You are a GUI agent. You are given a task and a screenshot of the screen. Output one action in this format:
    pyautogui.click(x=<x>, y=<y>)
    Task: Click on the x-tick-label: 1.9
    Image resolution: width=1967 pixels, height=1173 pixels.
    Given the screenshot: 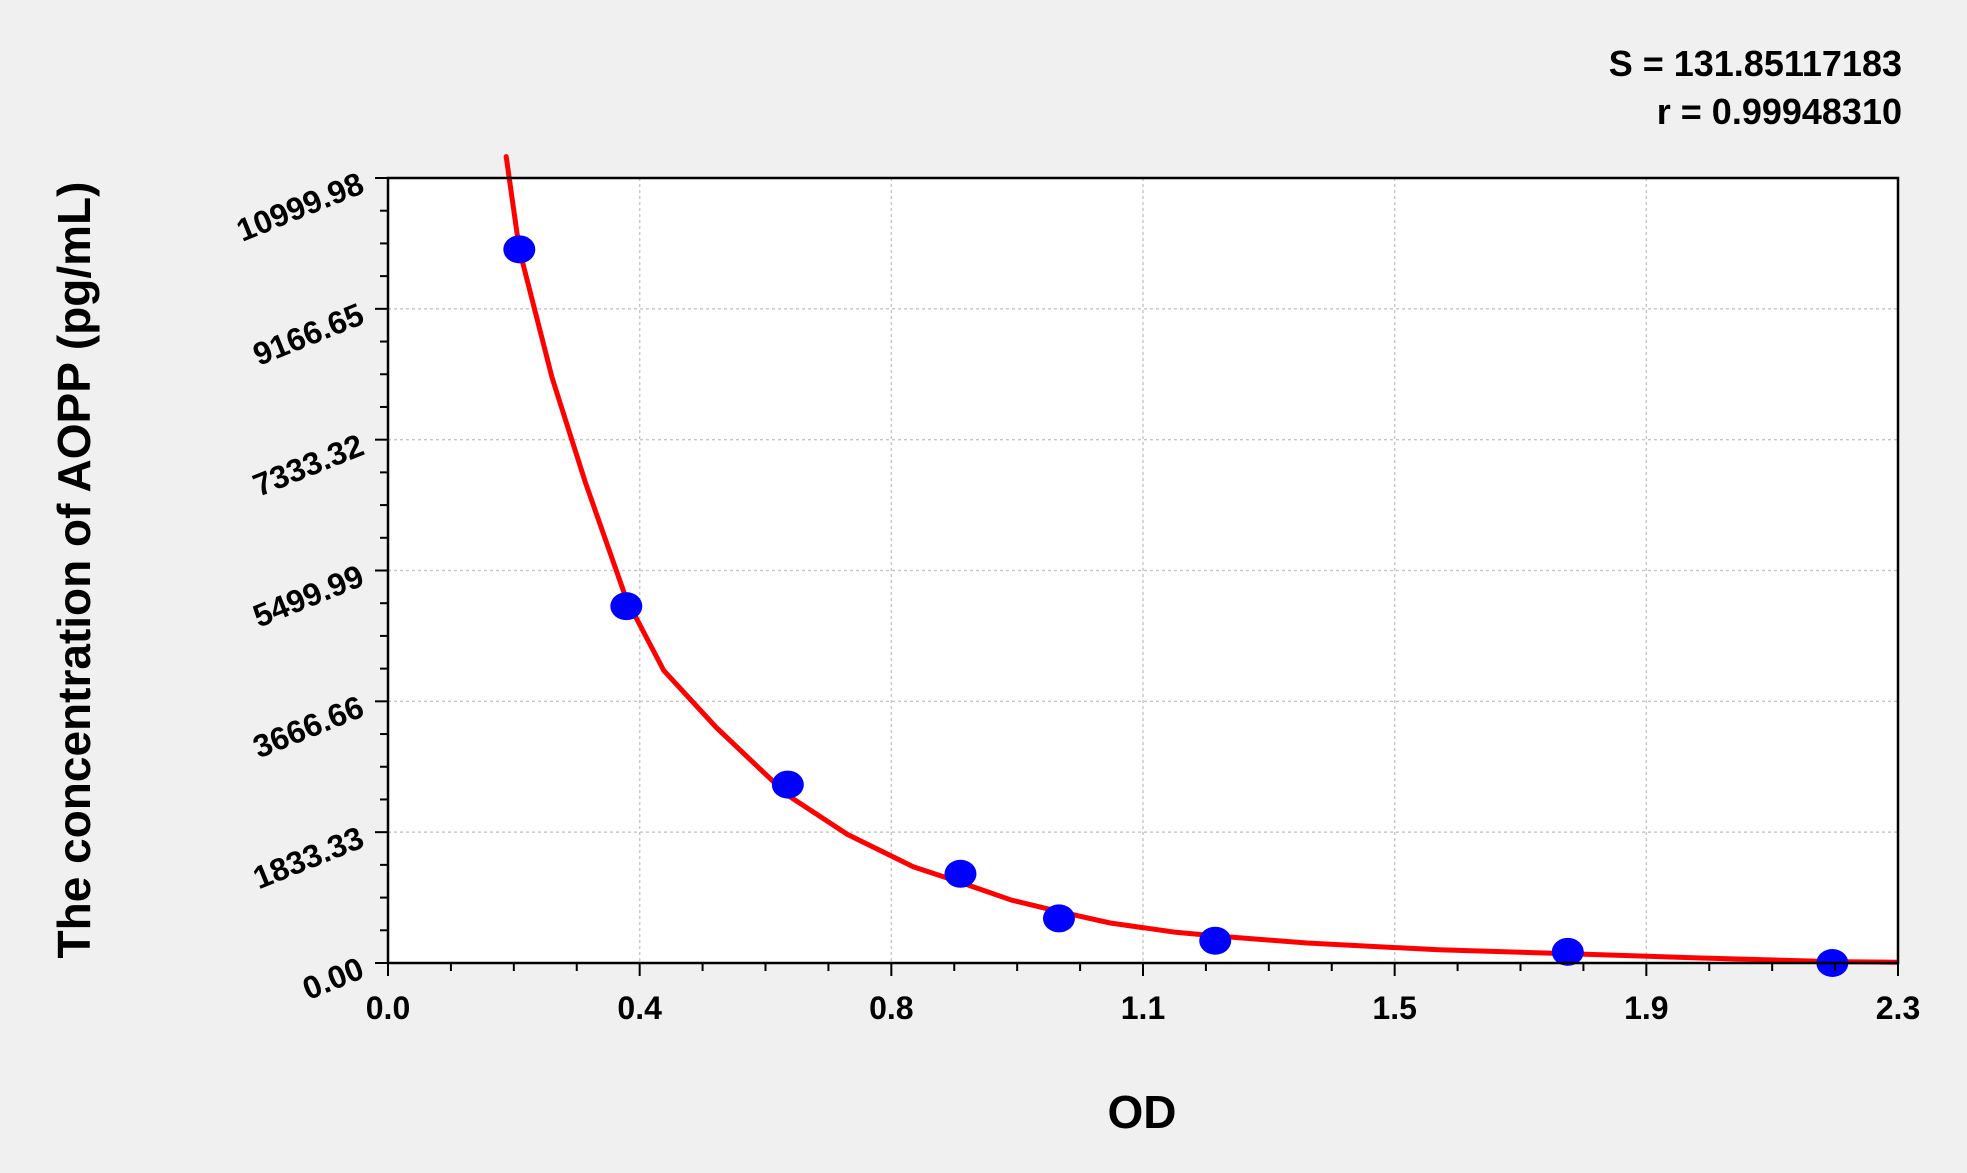 What is the action you would take?
    pyautogui.click(x=1646, y=1008)
    